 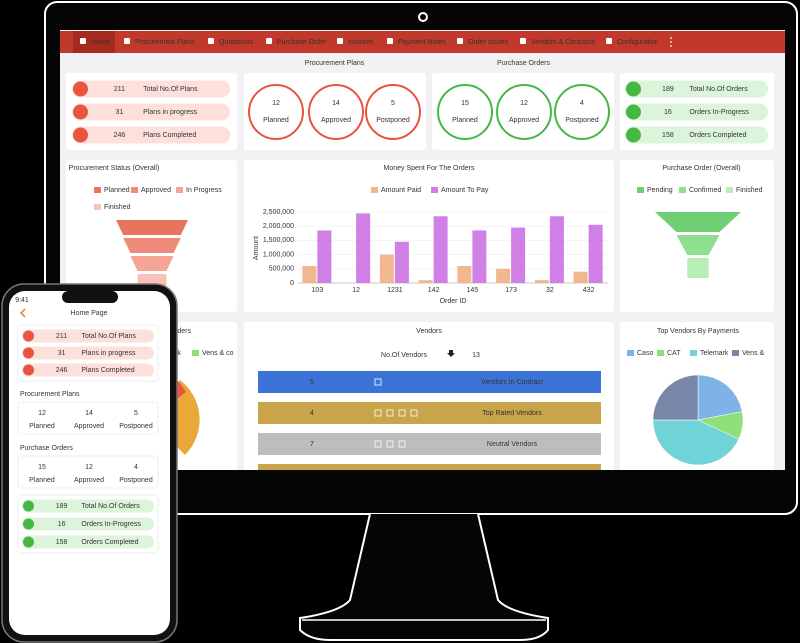 What do you see at coordinates (473, 290) in the screenshot?
I see `x-tick-label: 145` at bounding box center [473, 290].